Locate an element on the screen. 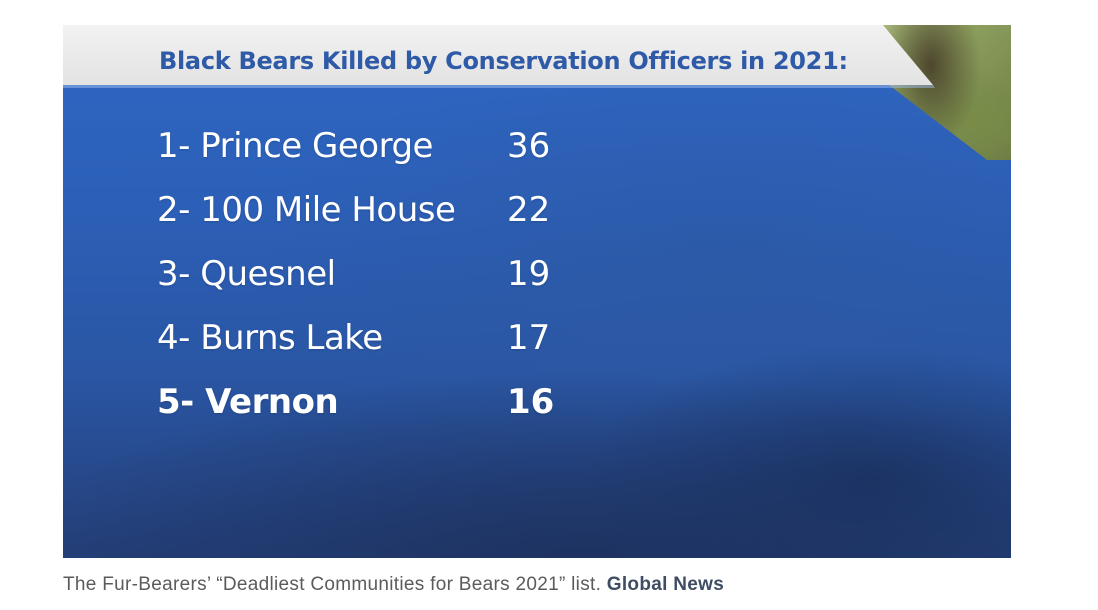  ranking-community: 1- Prince George is located at coordinates (295, 146).